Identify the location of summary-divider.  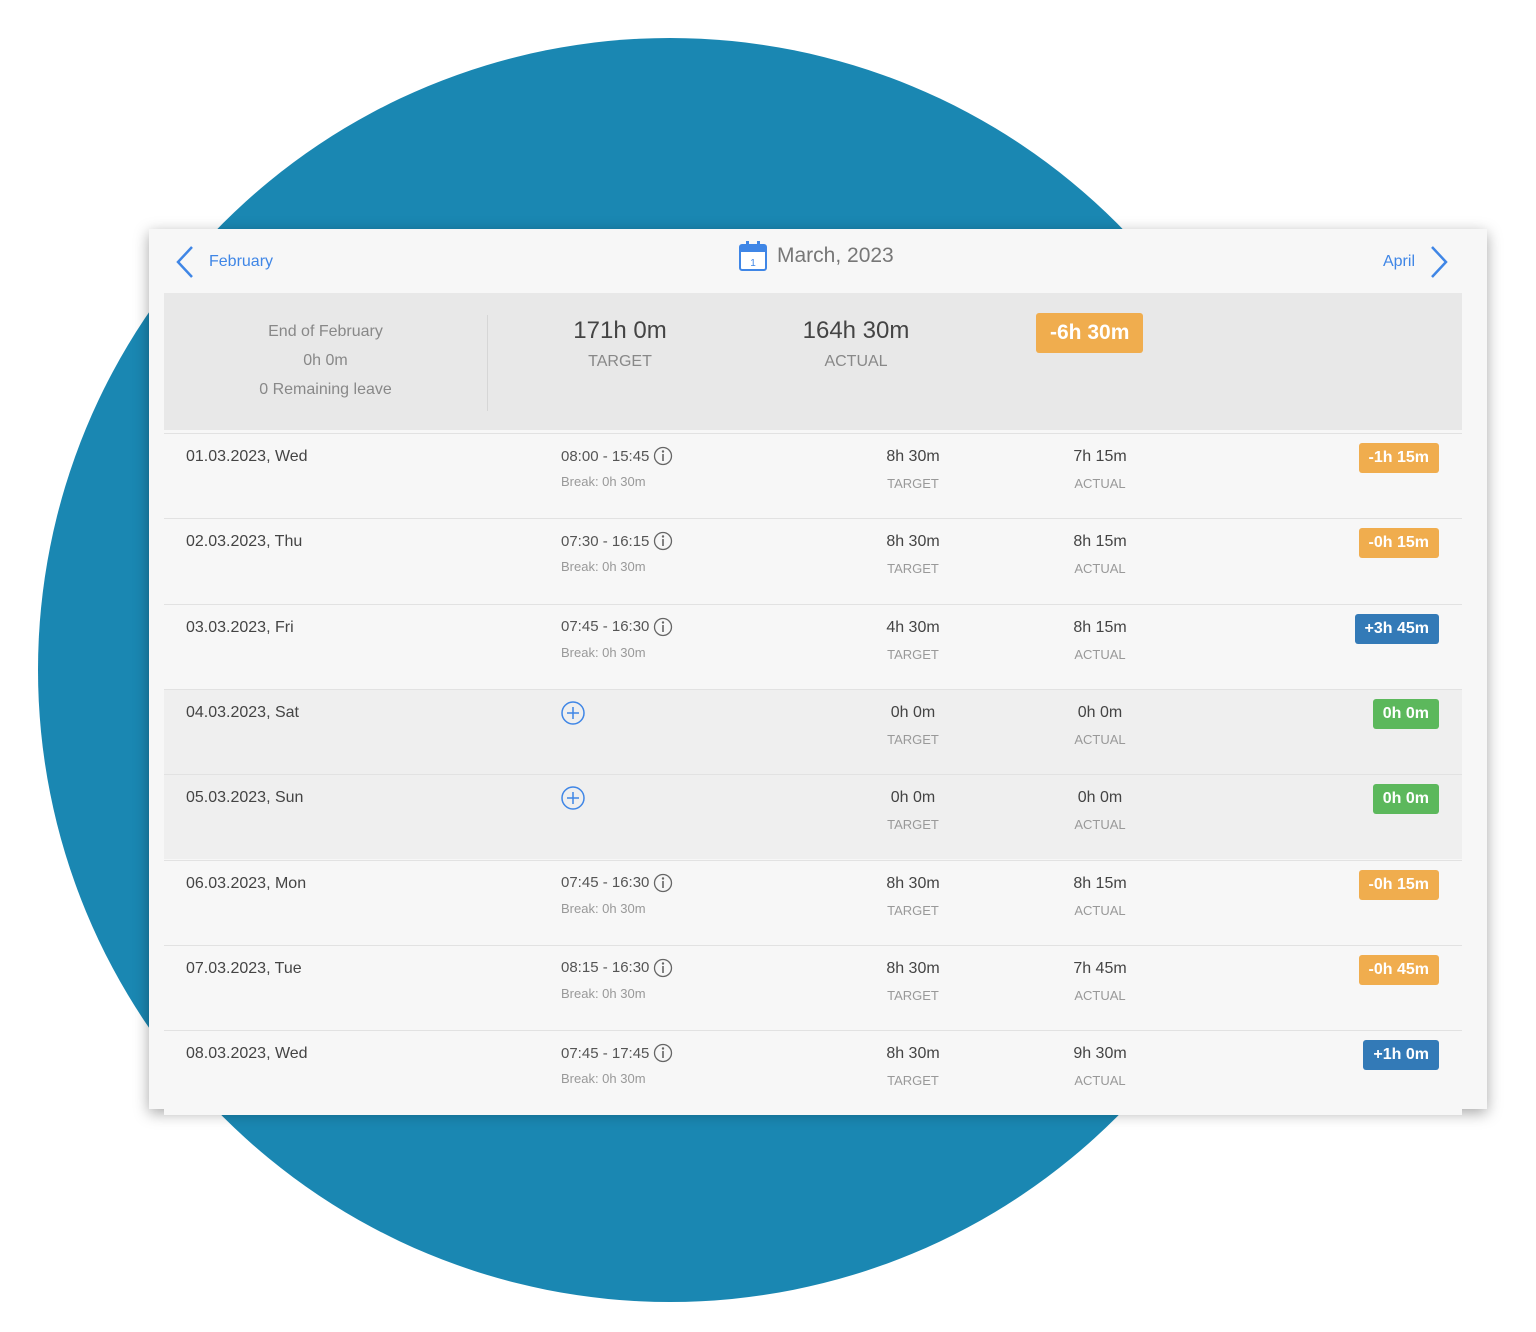
(487, 363).